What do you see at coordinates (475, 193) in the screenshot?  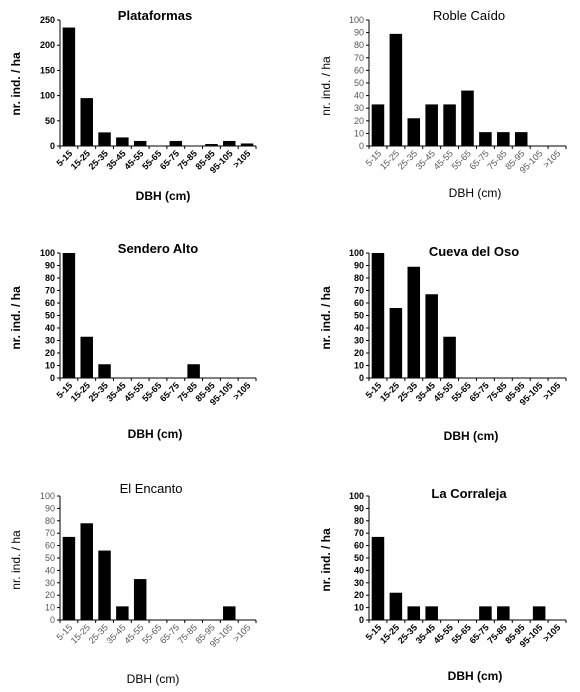 I see `x-axis-label: DBH (cm)` at bounding box center [475, 193].